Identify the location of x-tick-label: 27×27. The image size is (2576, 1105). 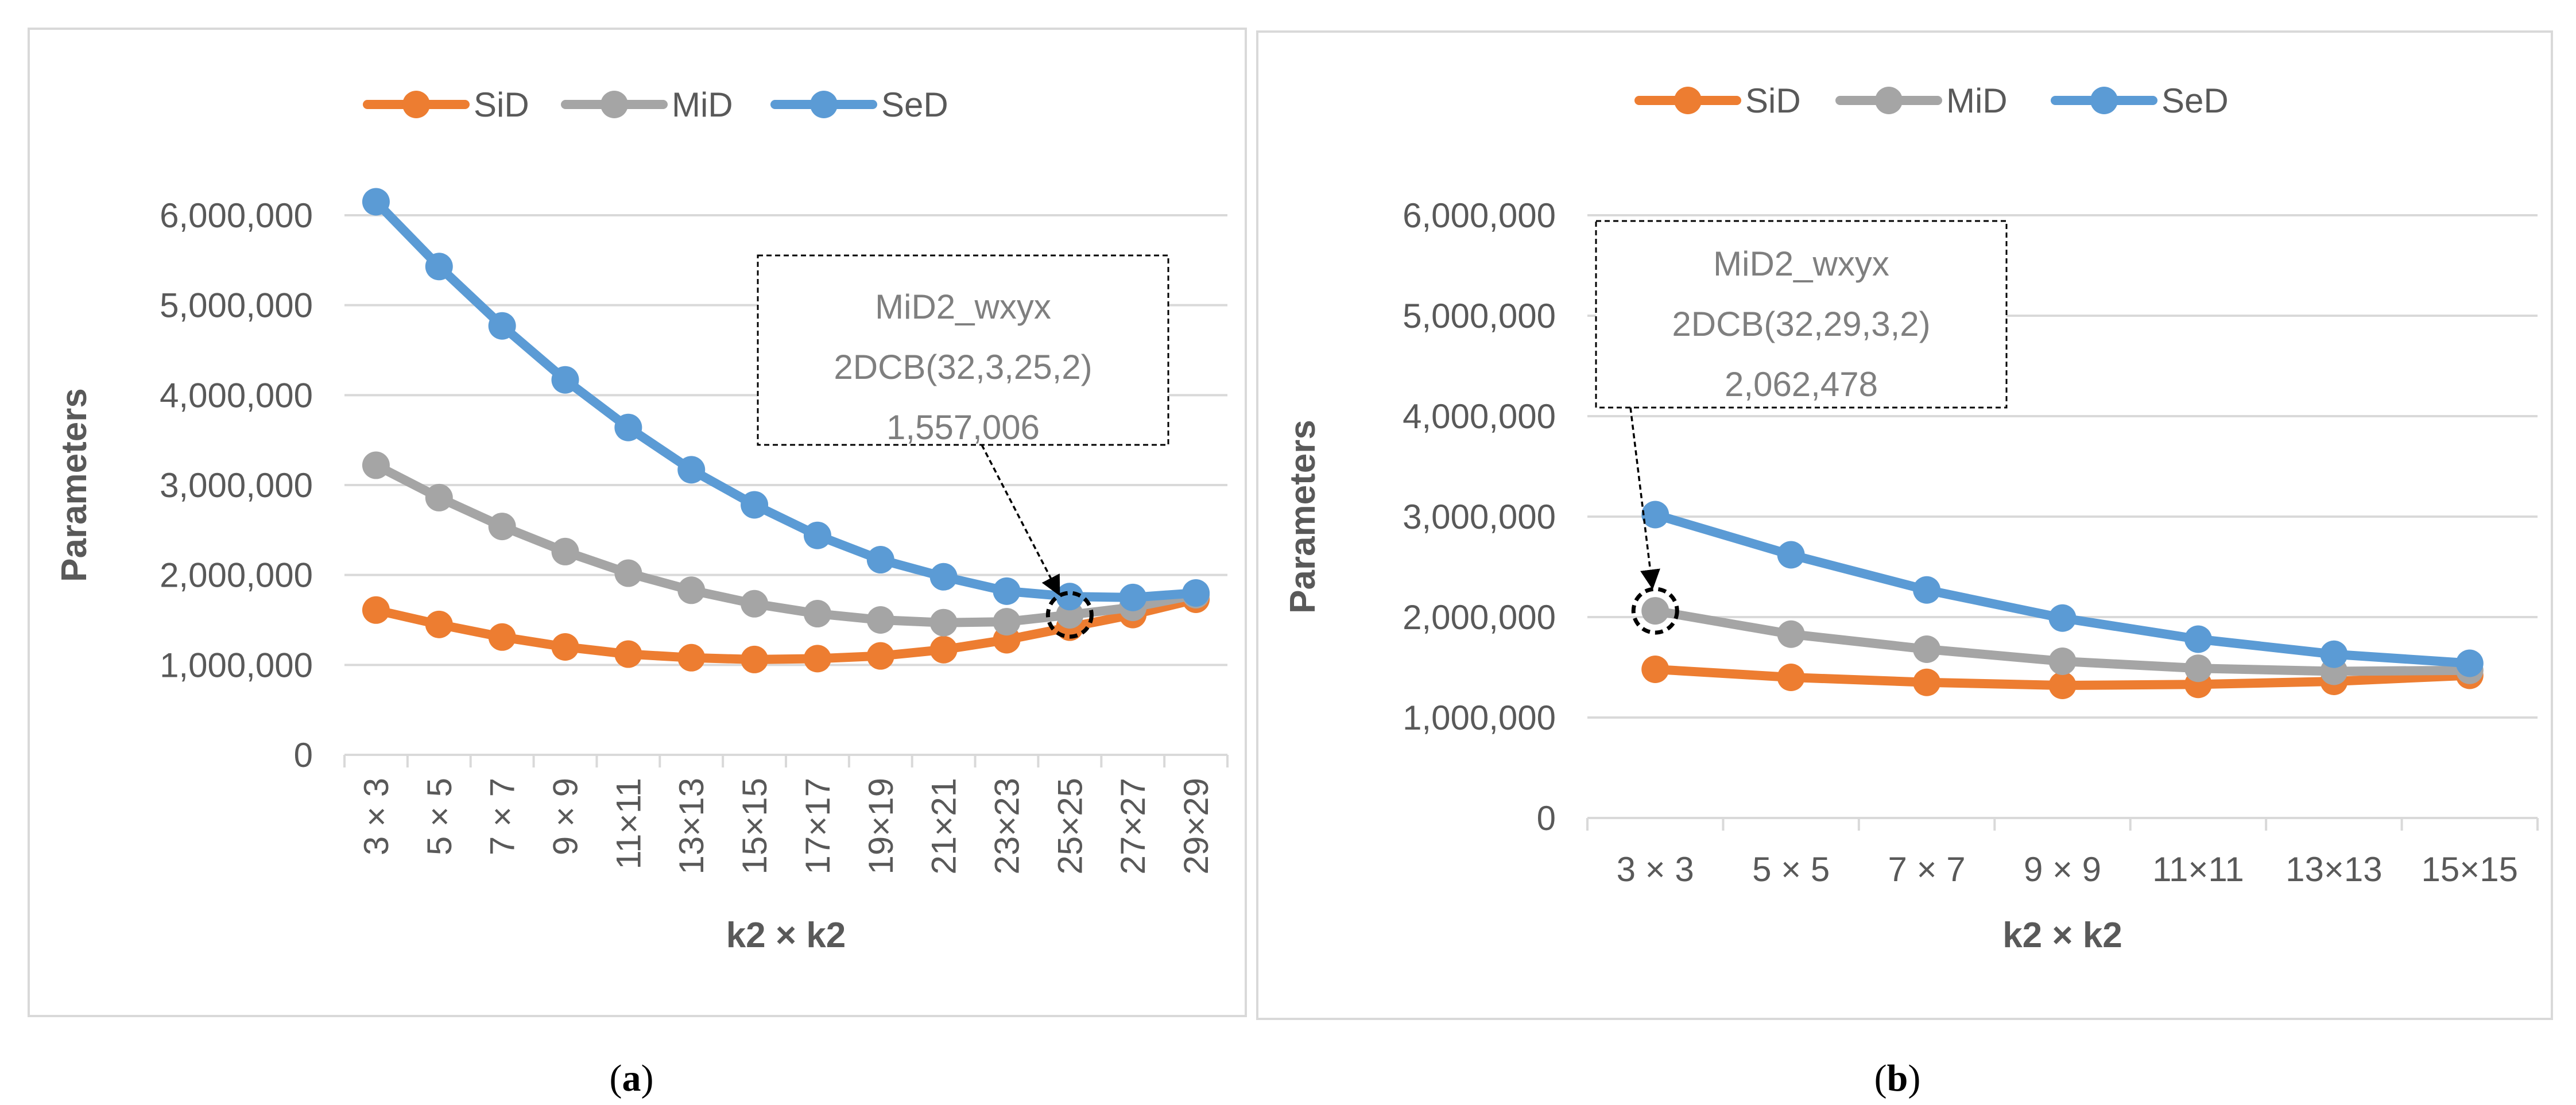
(1133, 826).